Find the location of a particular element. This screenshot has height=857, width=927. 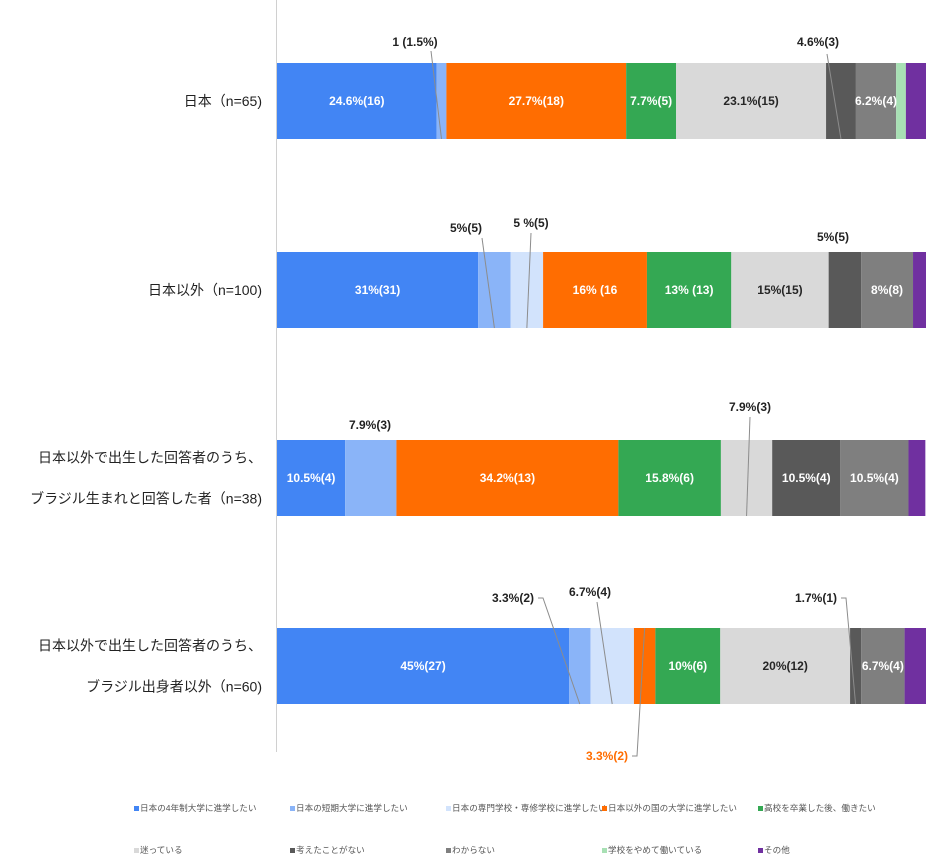

legend-label: その他 is located at coordinates (777, 850).